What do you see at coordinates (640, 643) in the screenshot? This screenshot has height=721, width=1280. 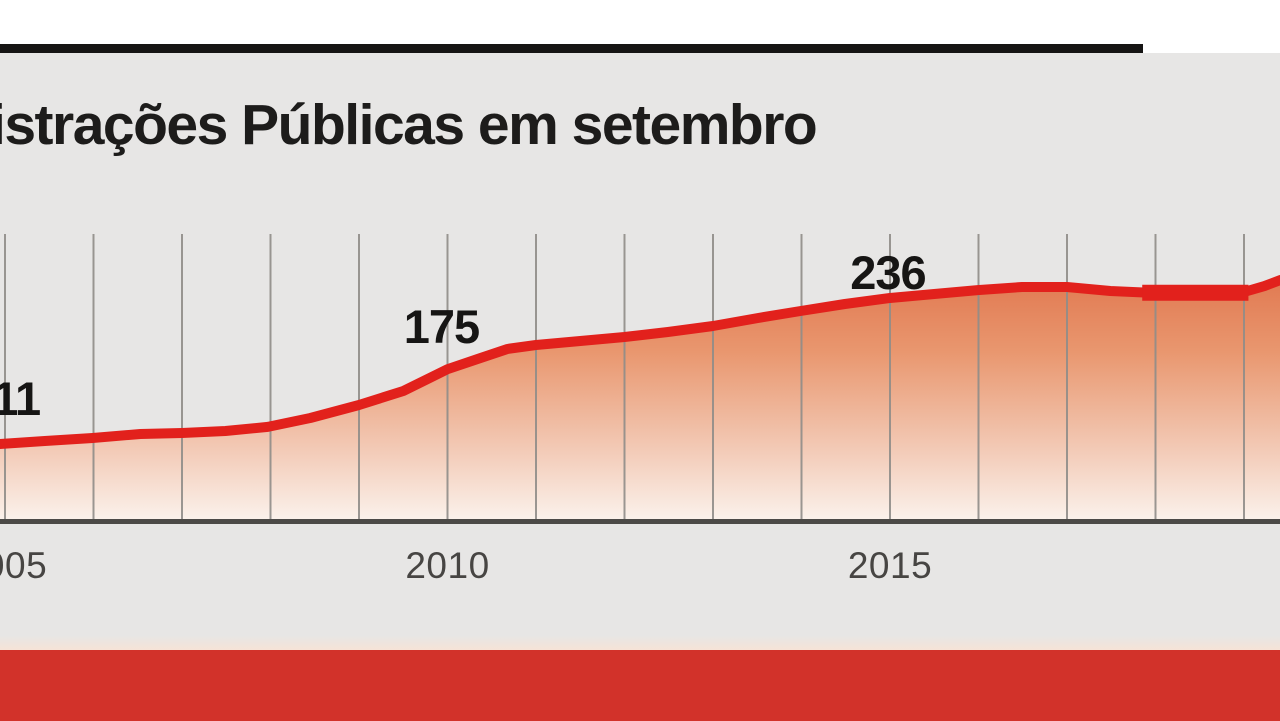 I see `banner-fade` at bounding box center [640, 643].